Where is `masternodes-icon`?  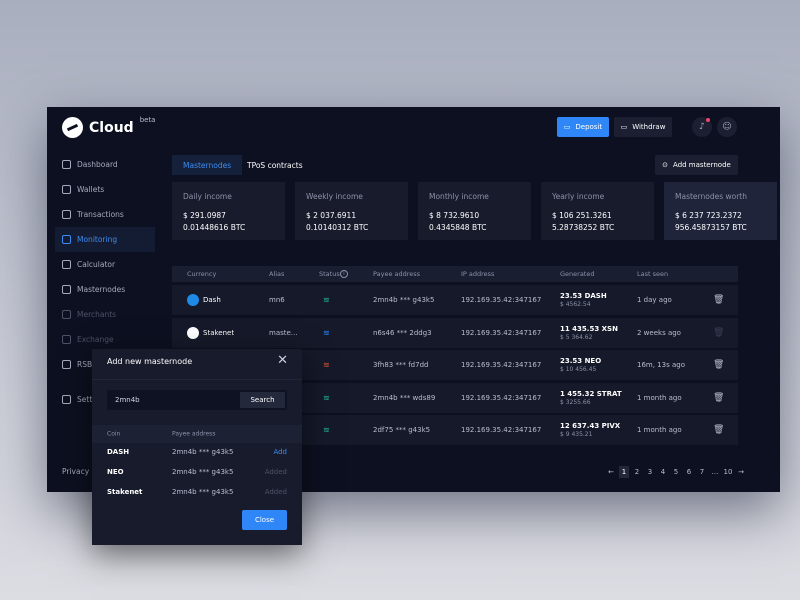
masternodes-icon is located at coordinates (66, 289).